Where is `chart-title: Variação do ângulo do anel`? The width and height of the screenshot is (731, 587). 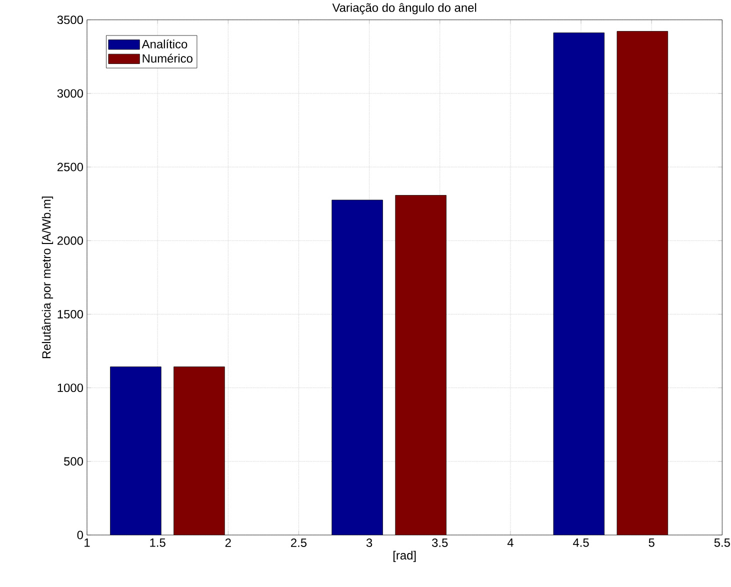 chart-title: Variação do ângulo do anel is located at coordinates (404, 8).